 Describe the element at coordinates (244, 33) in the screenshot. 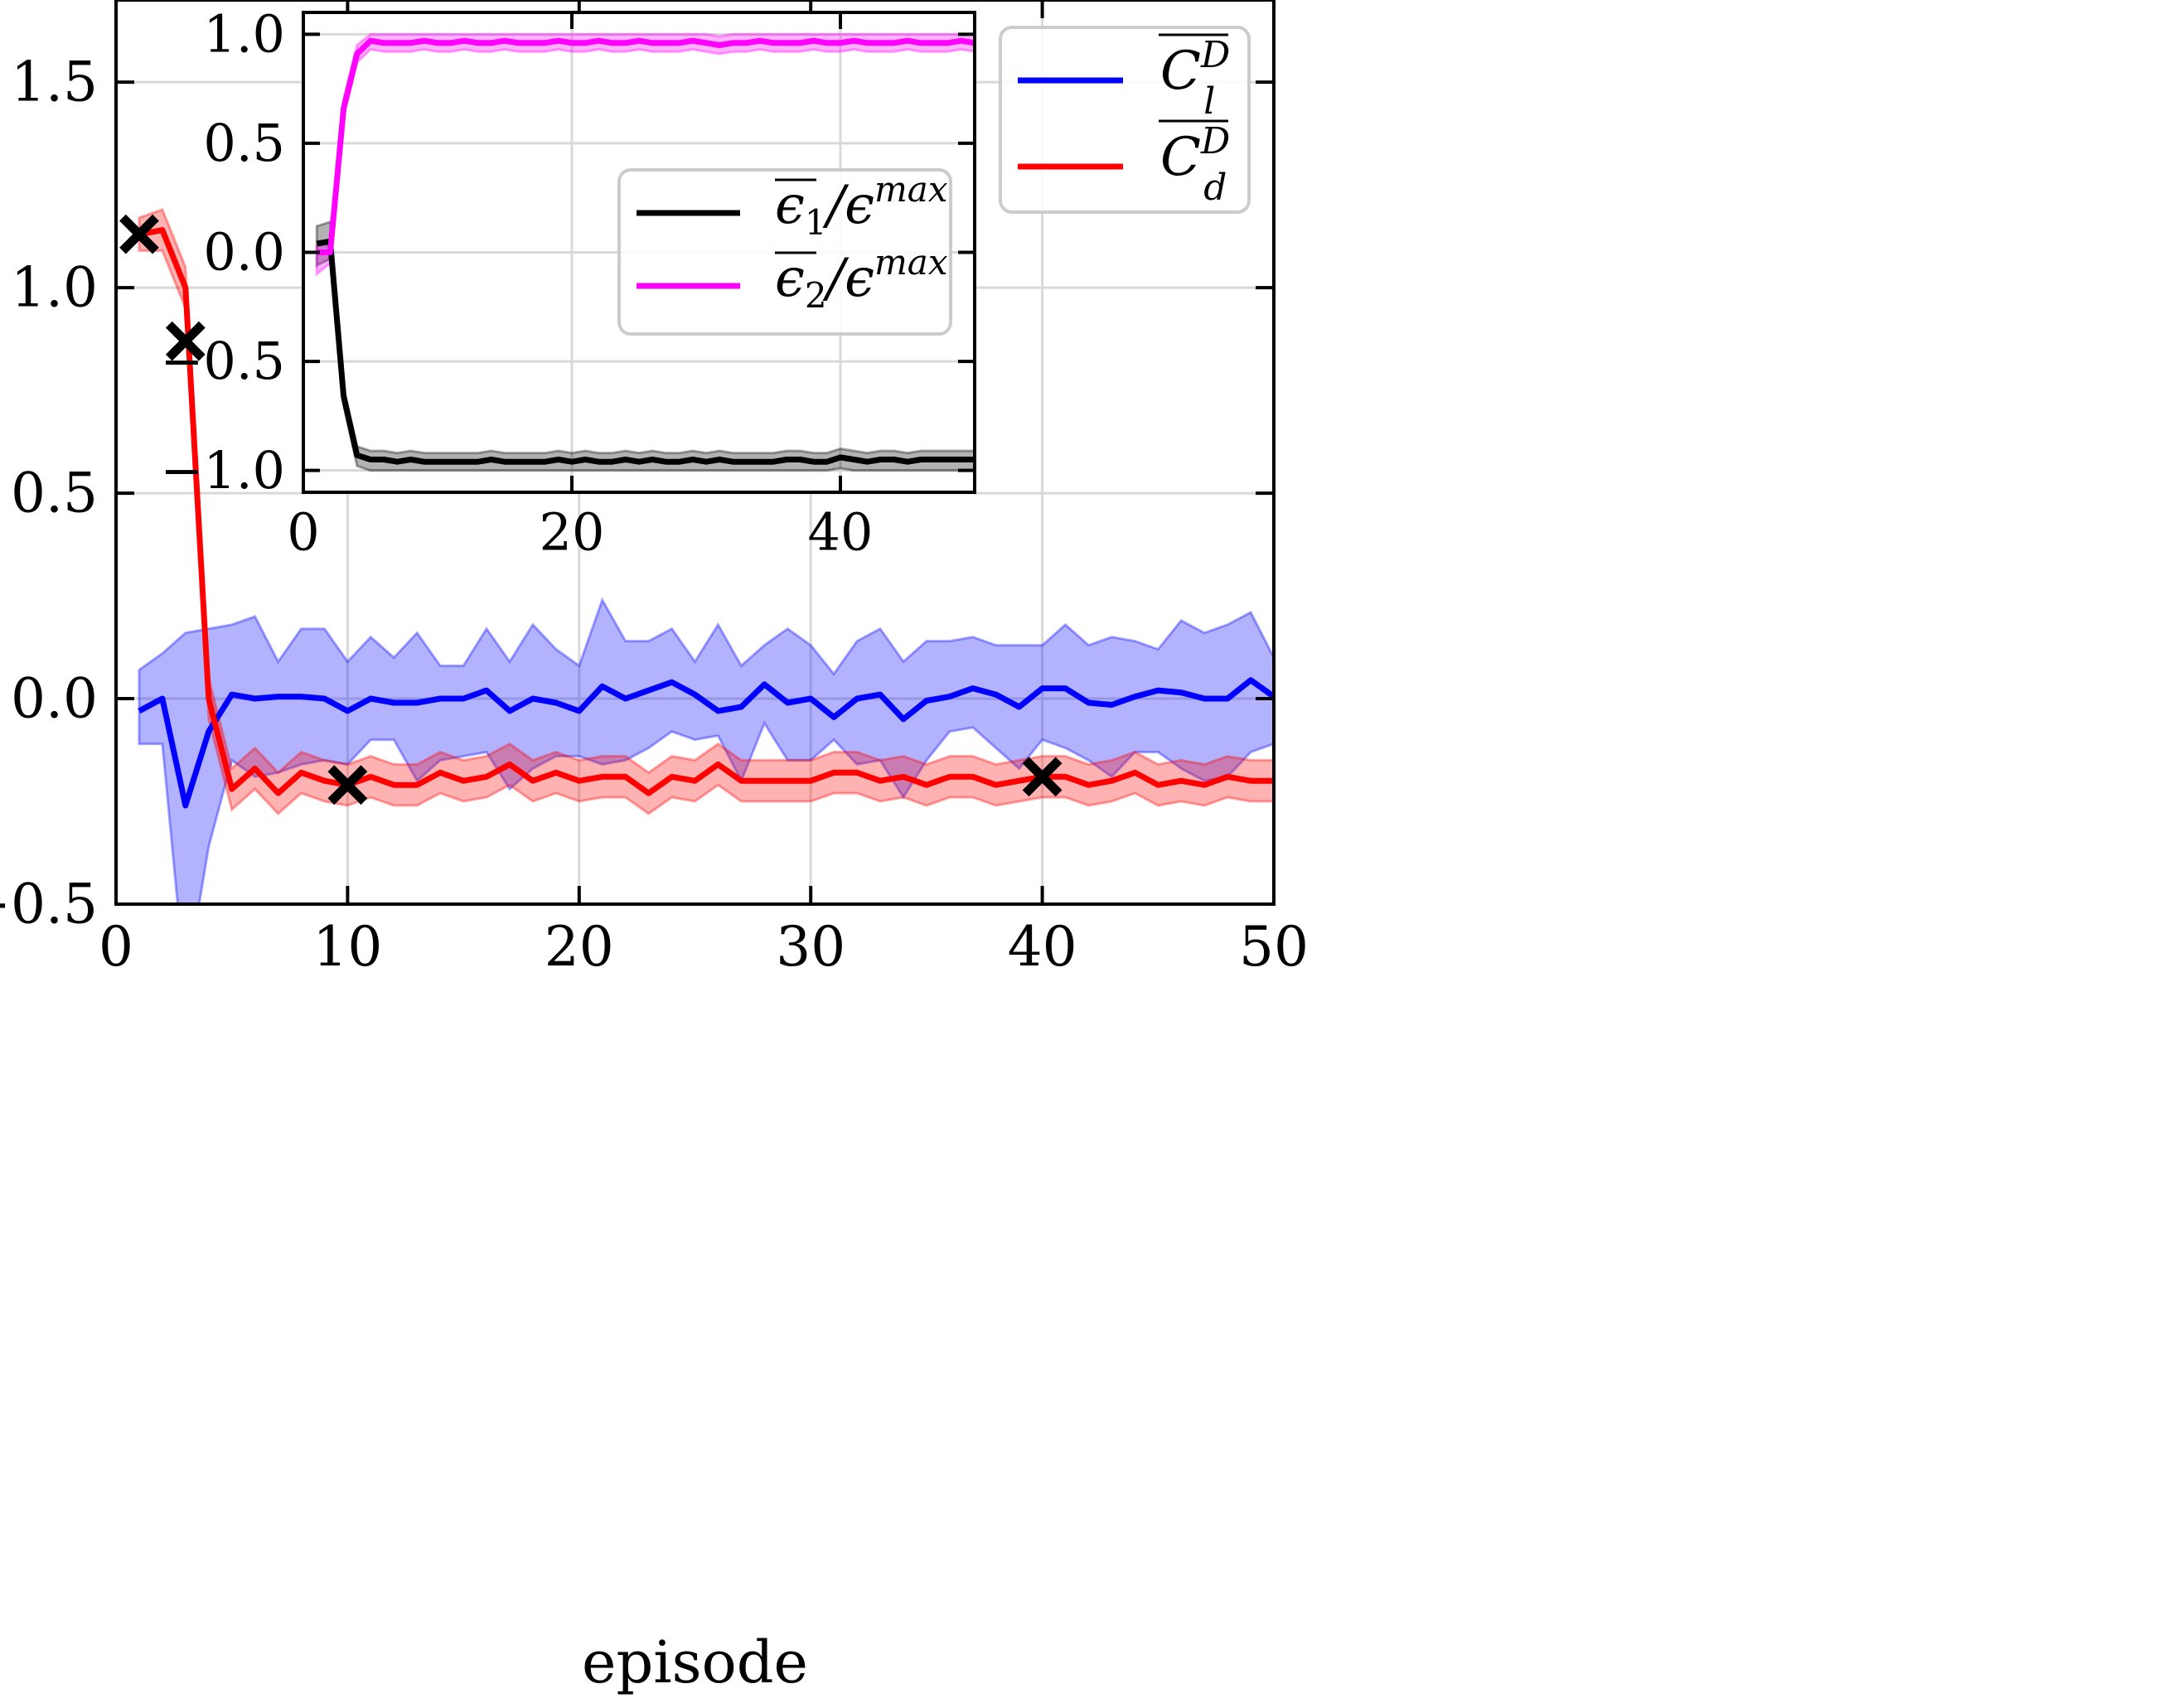

I see `inset-ytick-label: 1.0` at that location.